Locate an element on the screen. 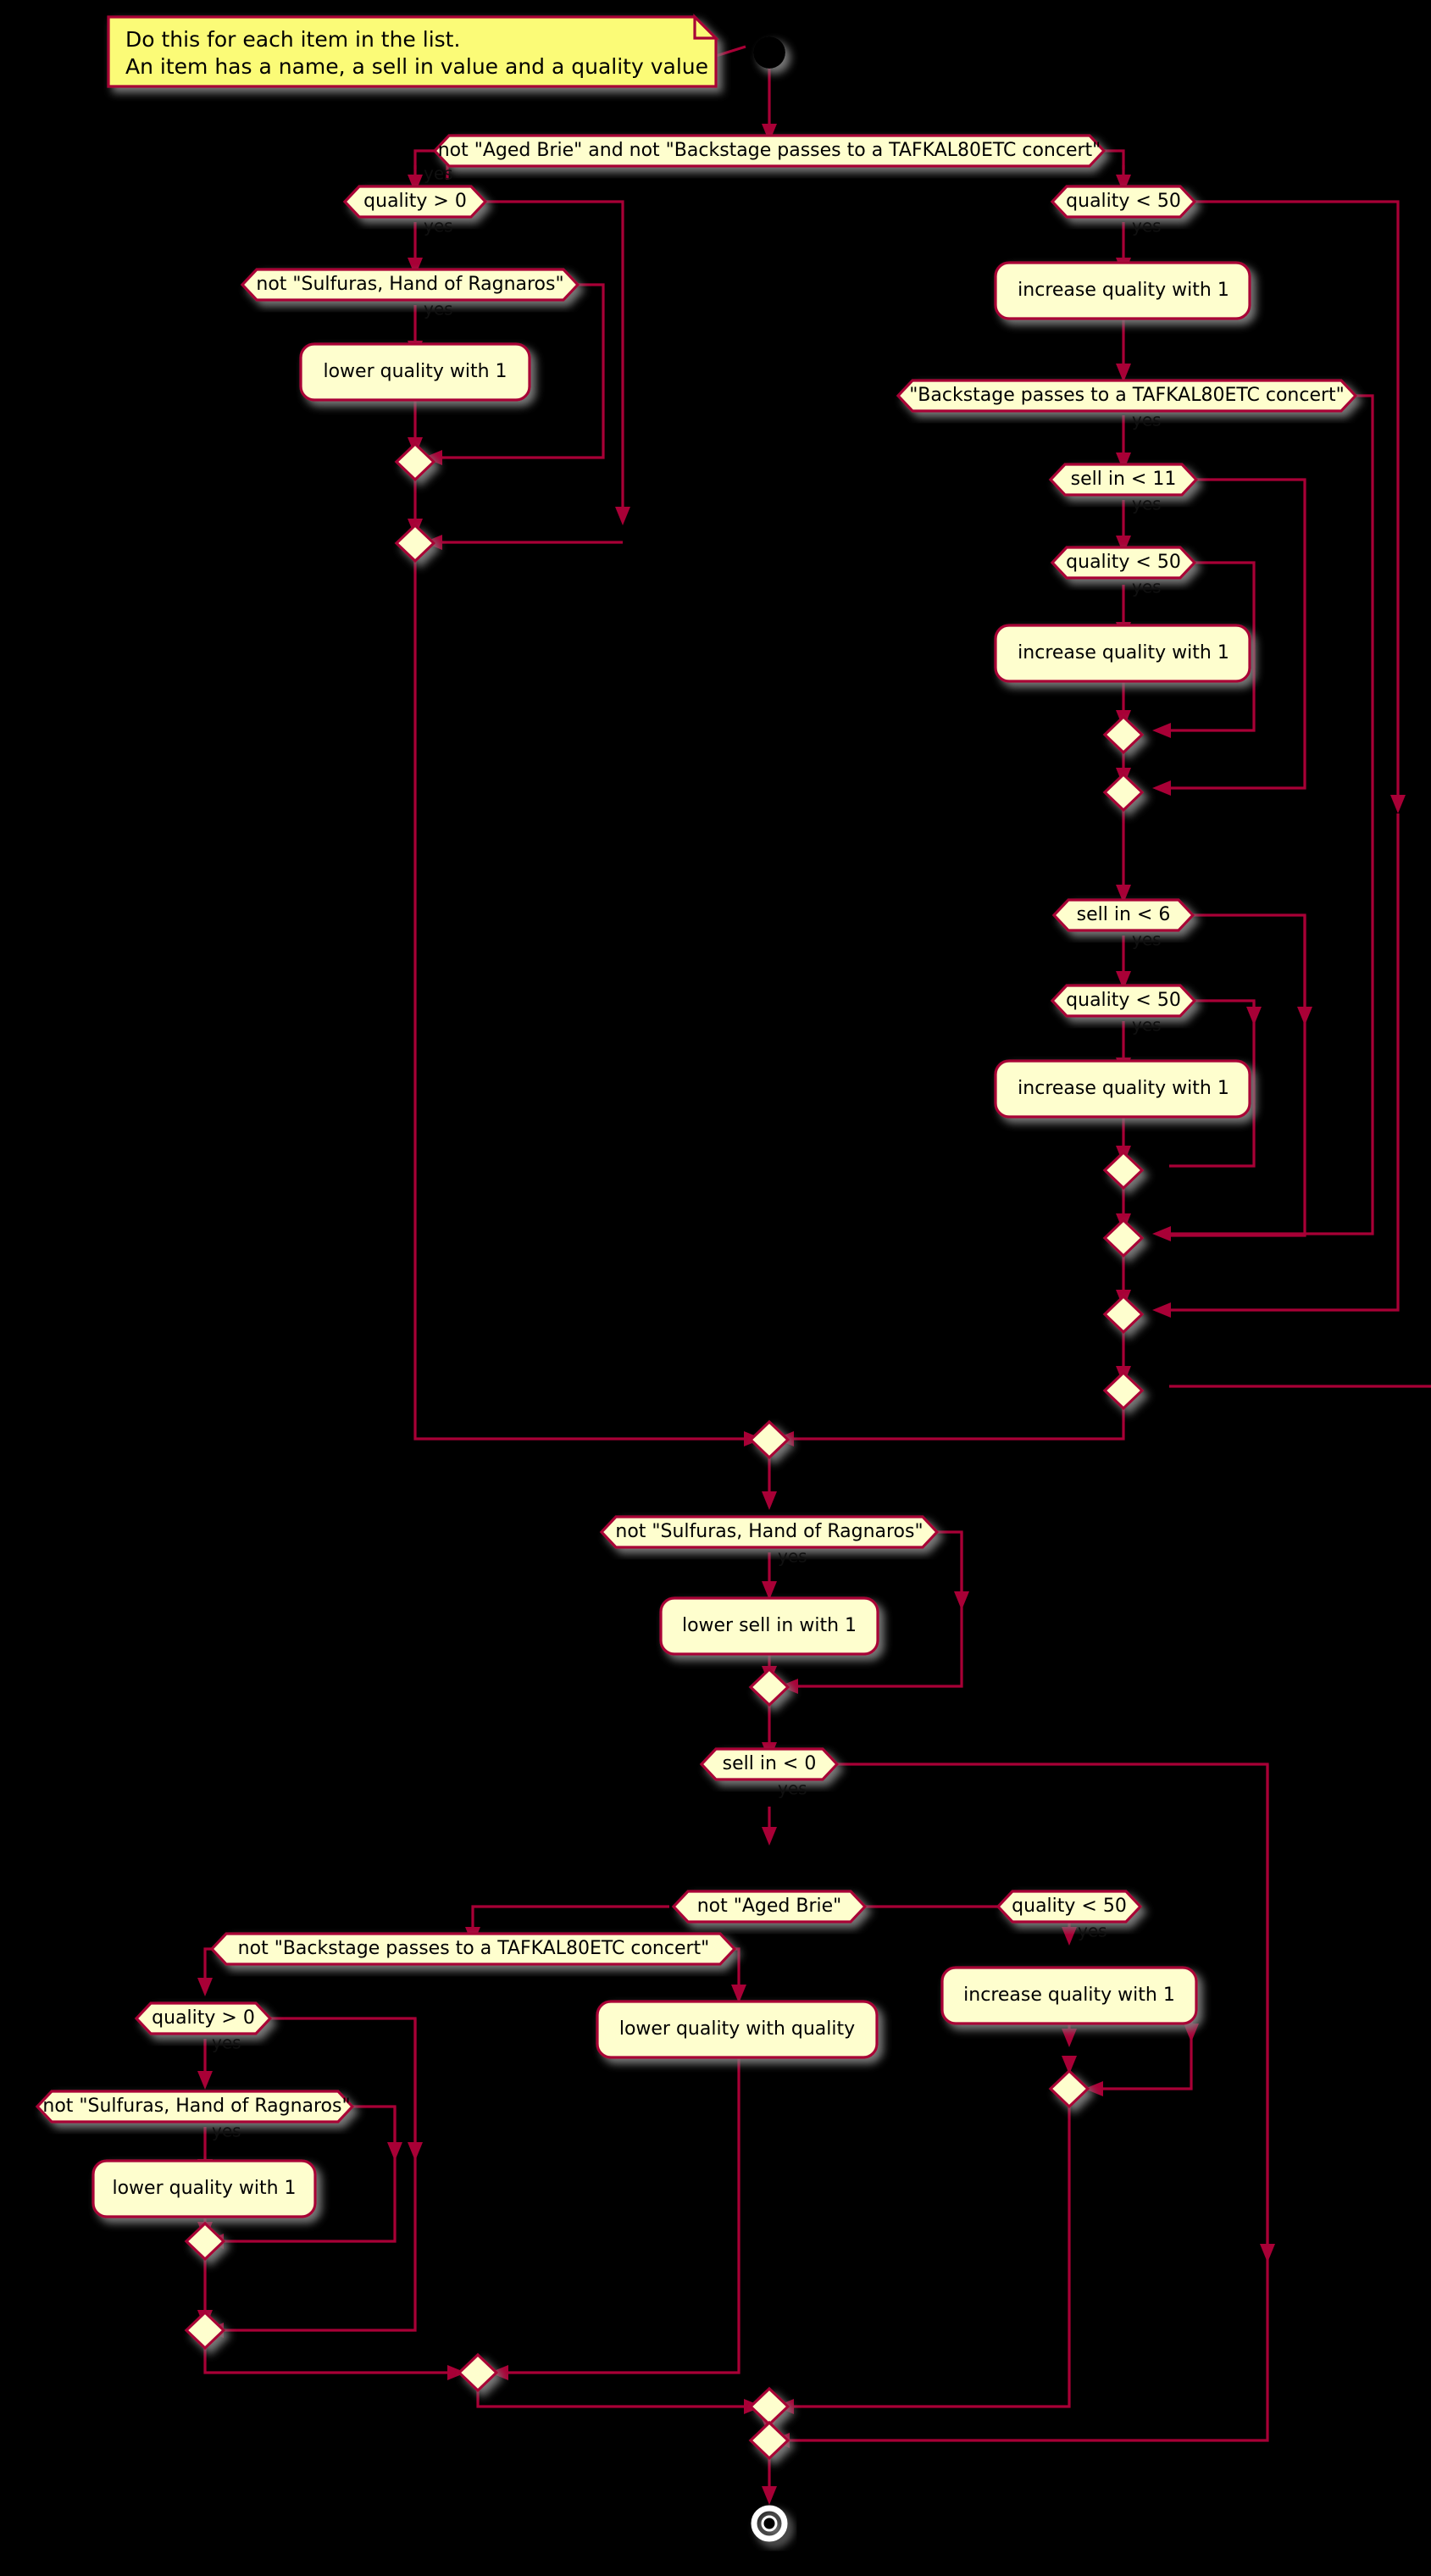  condition-label-c11: sell in < 0 is located at coordinates (770, 1763).